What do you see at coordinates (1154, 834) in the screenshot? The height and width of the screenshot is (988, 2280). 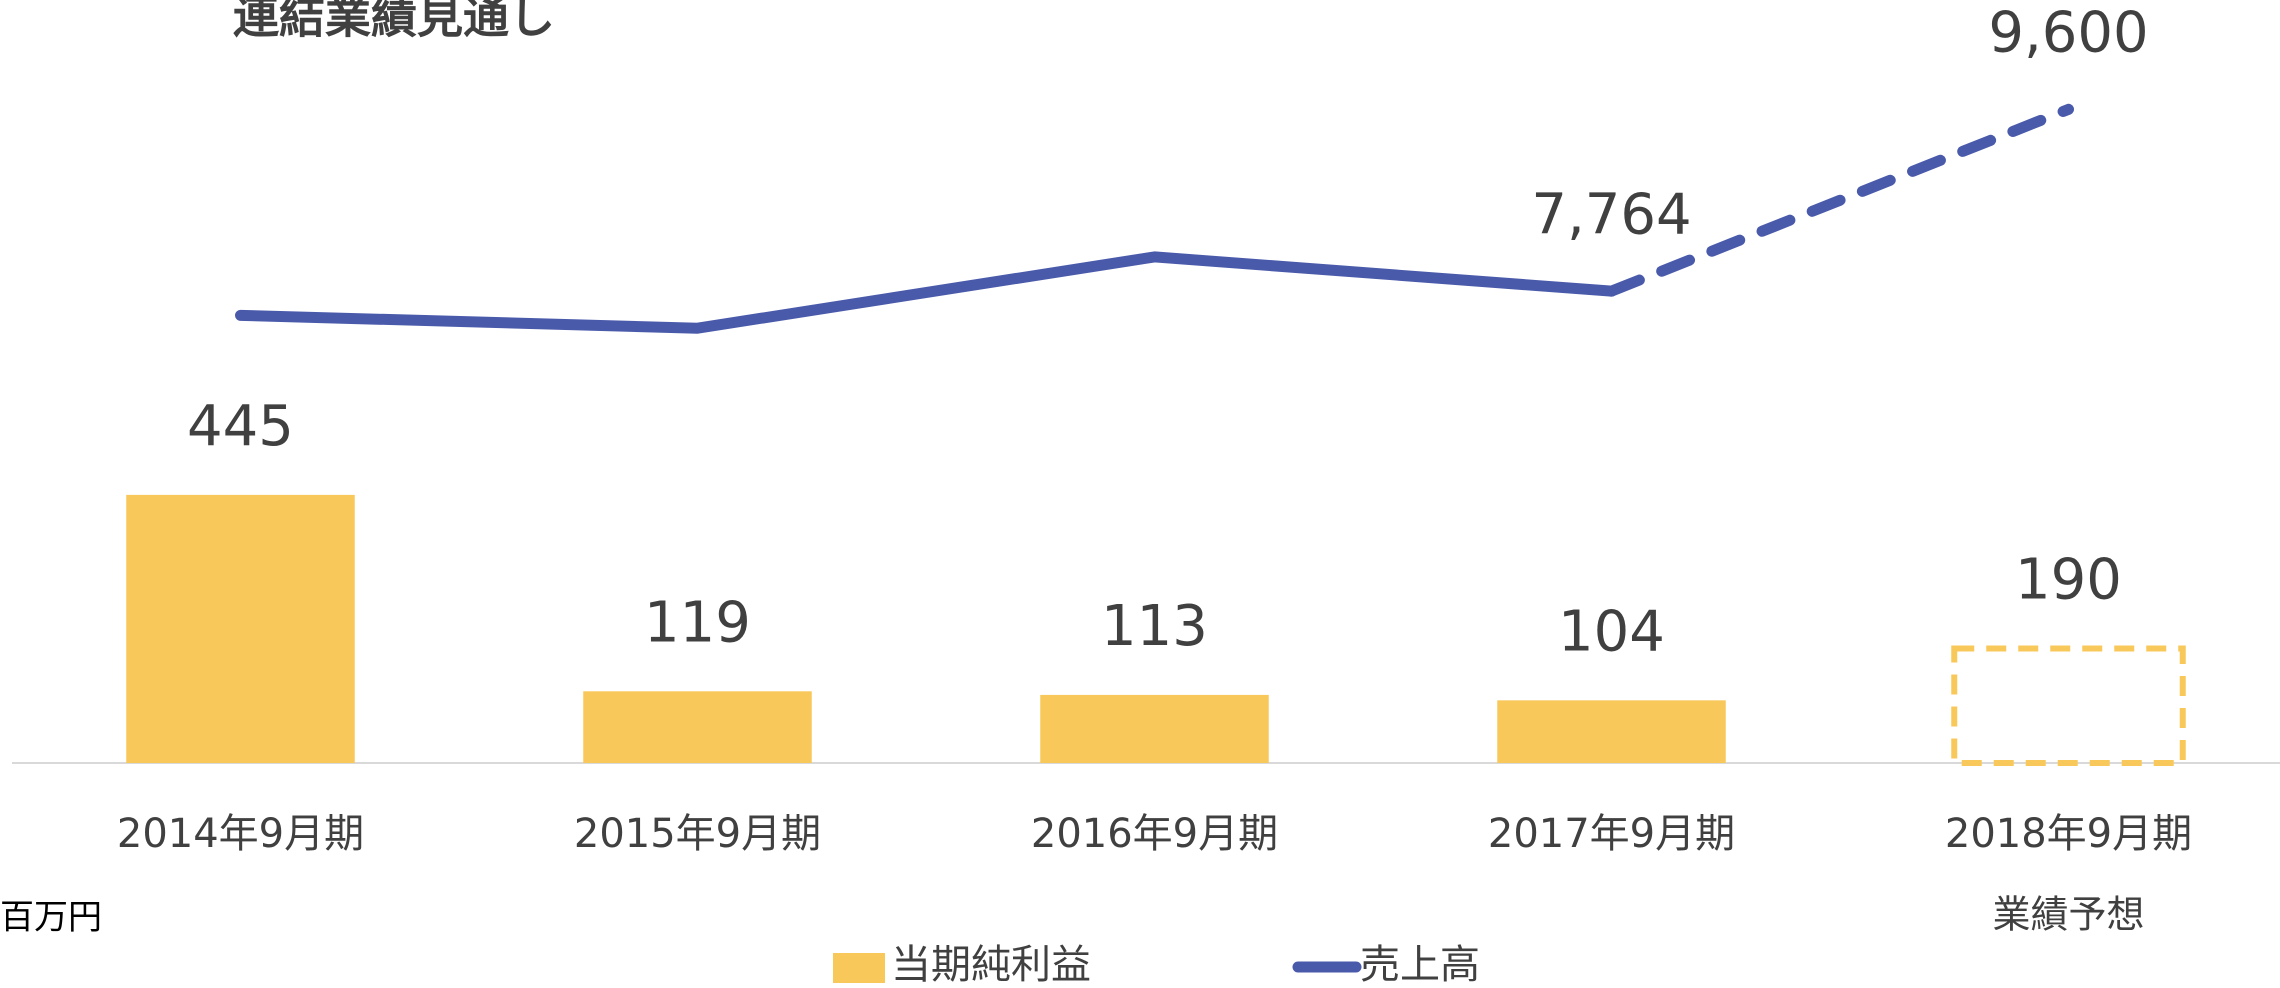 I see `x-tick-label: 2016年9月期` at bounding box center [1154, 834].